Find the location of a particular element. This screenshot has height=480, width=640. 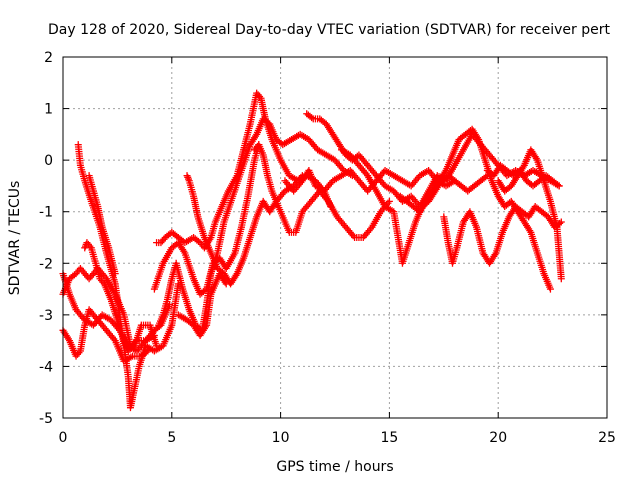

y-tick-labels: -5 -4 -3 -2 -1 0 1 2 is located at coordinates (46, 238).